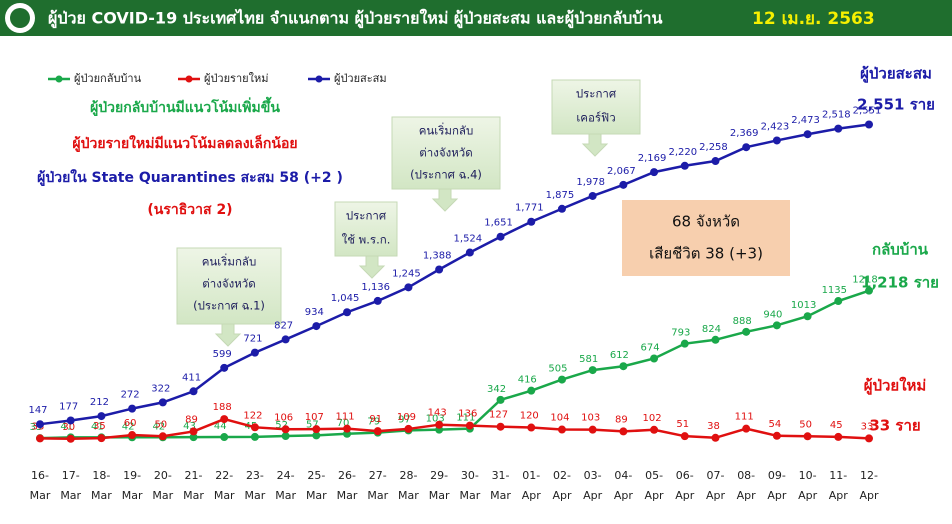 The image size is (952, 524). What do you see at coordinates (682, 424) in the screenshot?
I see `value-label: 51` at bounding box center [682, 424].